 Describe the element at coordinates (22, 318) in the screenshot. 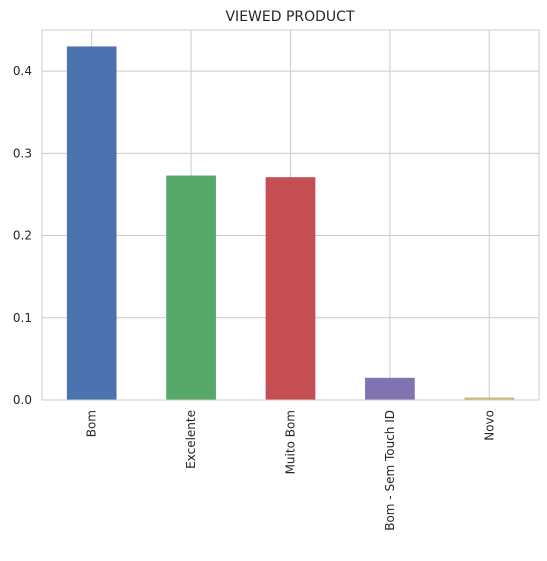

I see `y-tick-label: 0.1` at that location.